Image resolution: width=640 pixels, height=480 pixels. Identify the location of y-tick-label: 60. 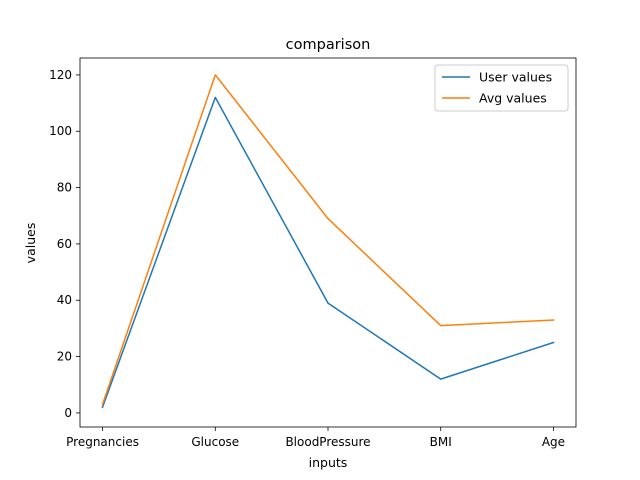
(64, 244).